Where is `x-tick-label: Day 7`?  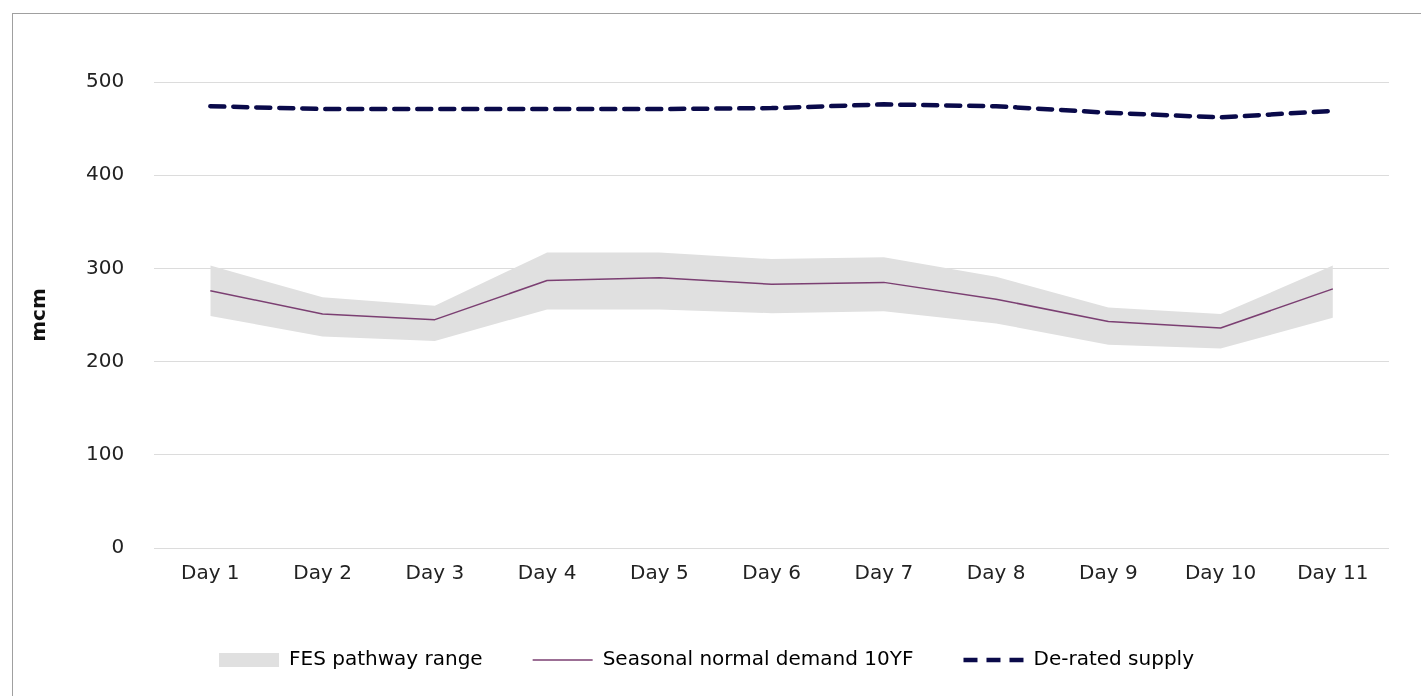 x-tick-label: Day 7 is located at coordinates (884, 572).